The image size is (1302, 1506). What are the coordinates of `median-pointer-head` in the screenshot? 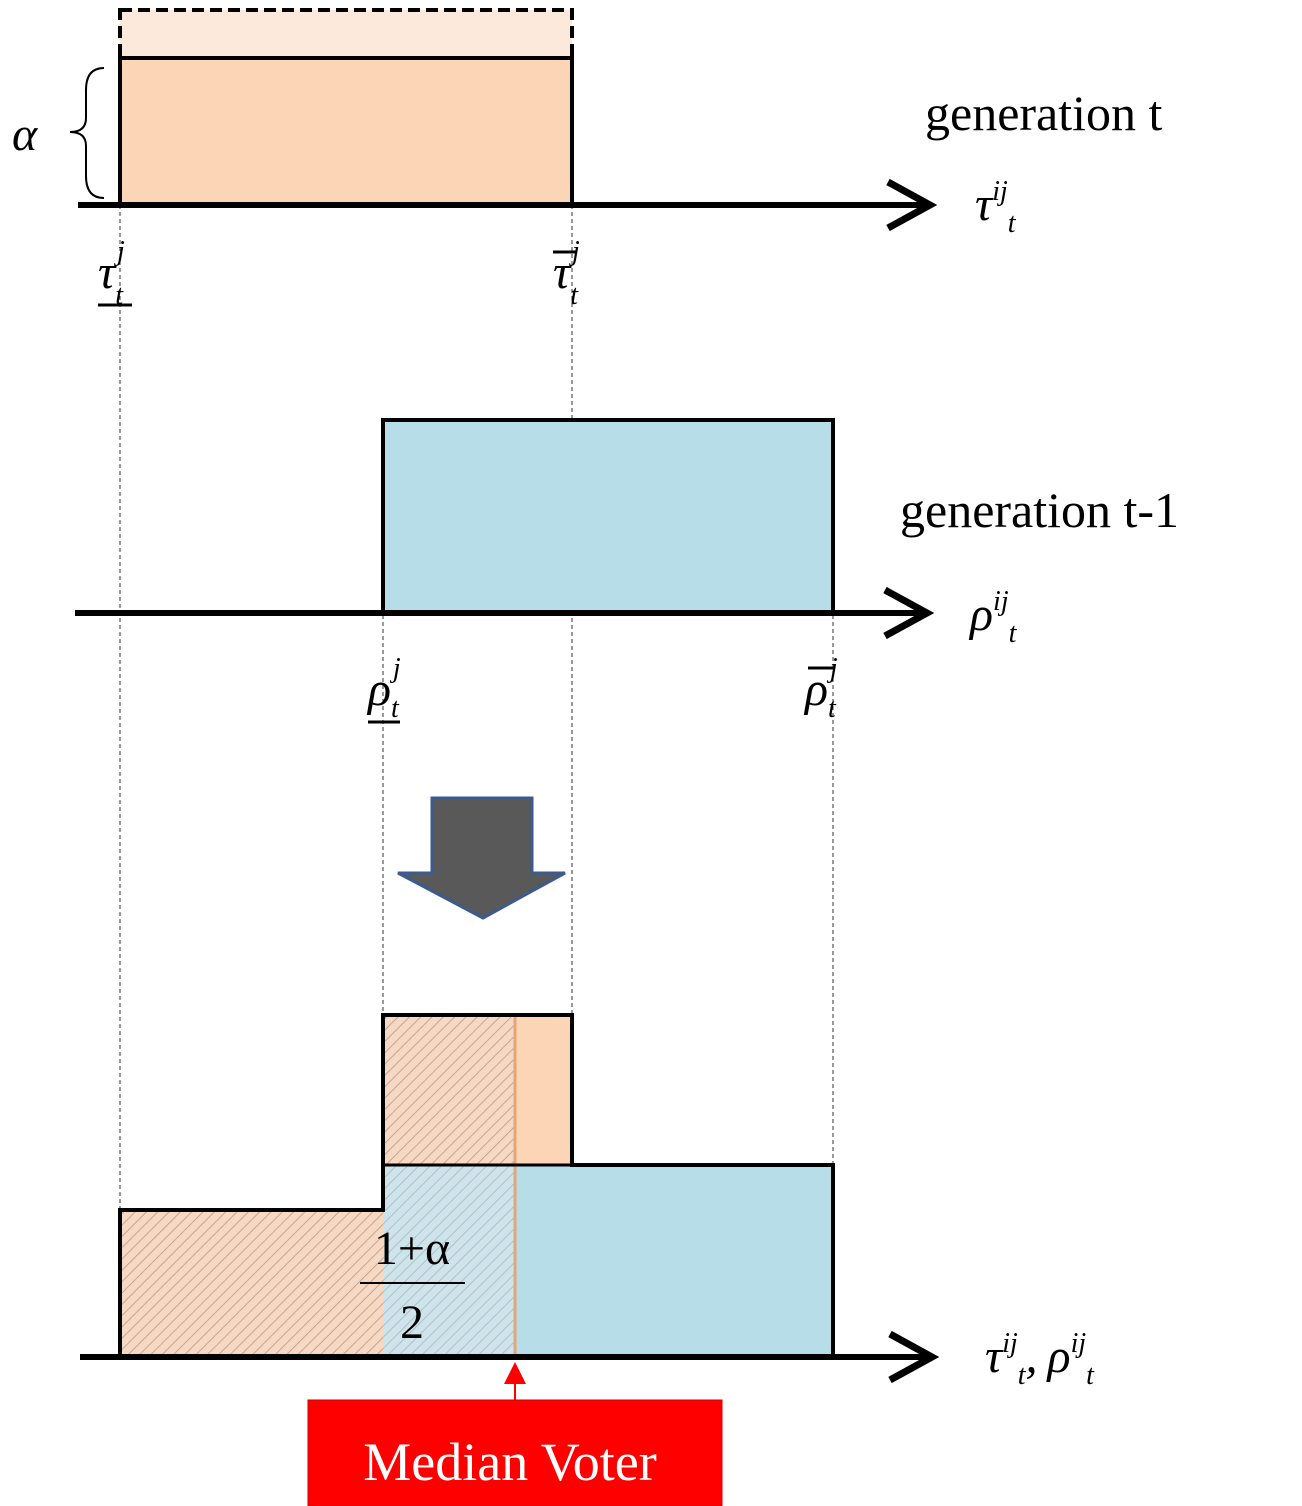 It's located at (515, 1373).